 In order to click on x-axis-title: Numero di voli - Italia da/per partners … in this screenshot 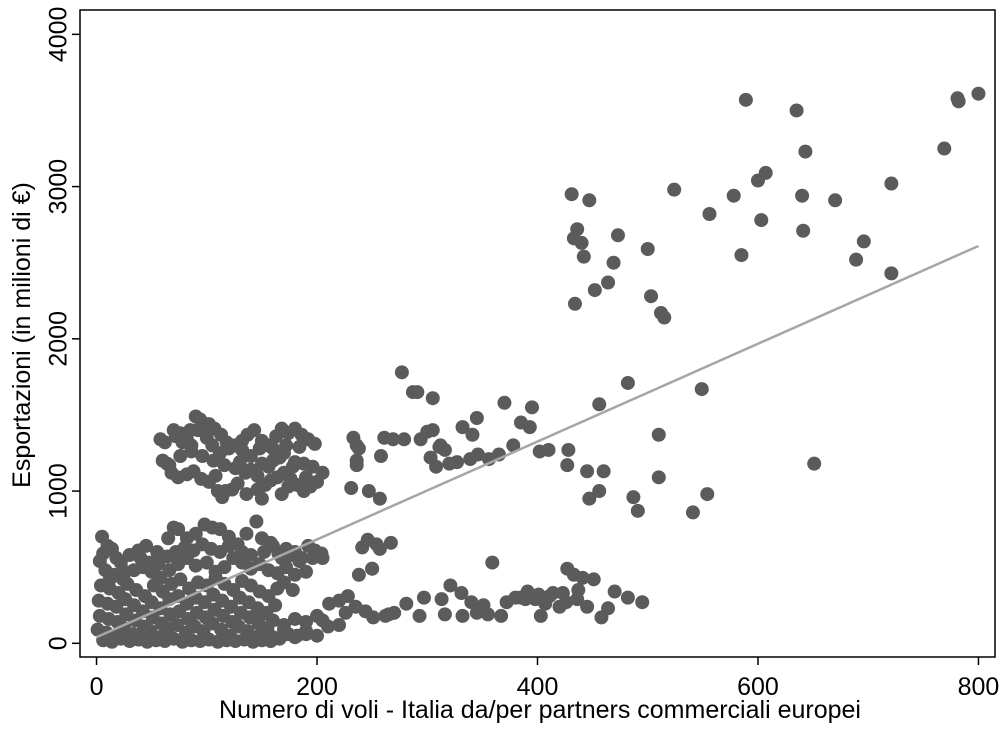, I will do `click(540, 710)`.